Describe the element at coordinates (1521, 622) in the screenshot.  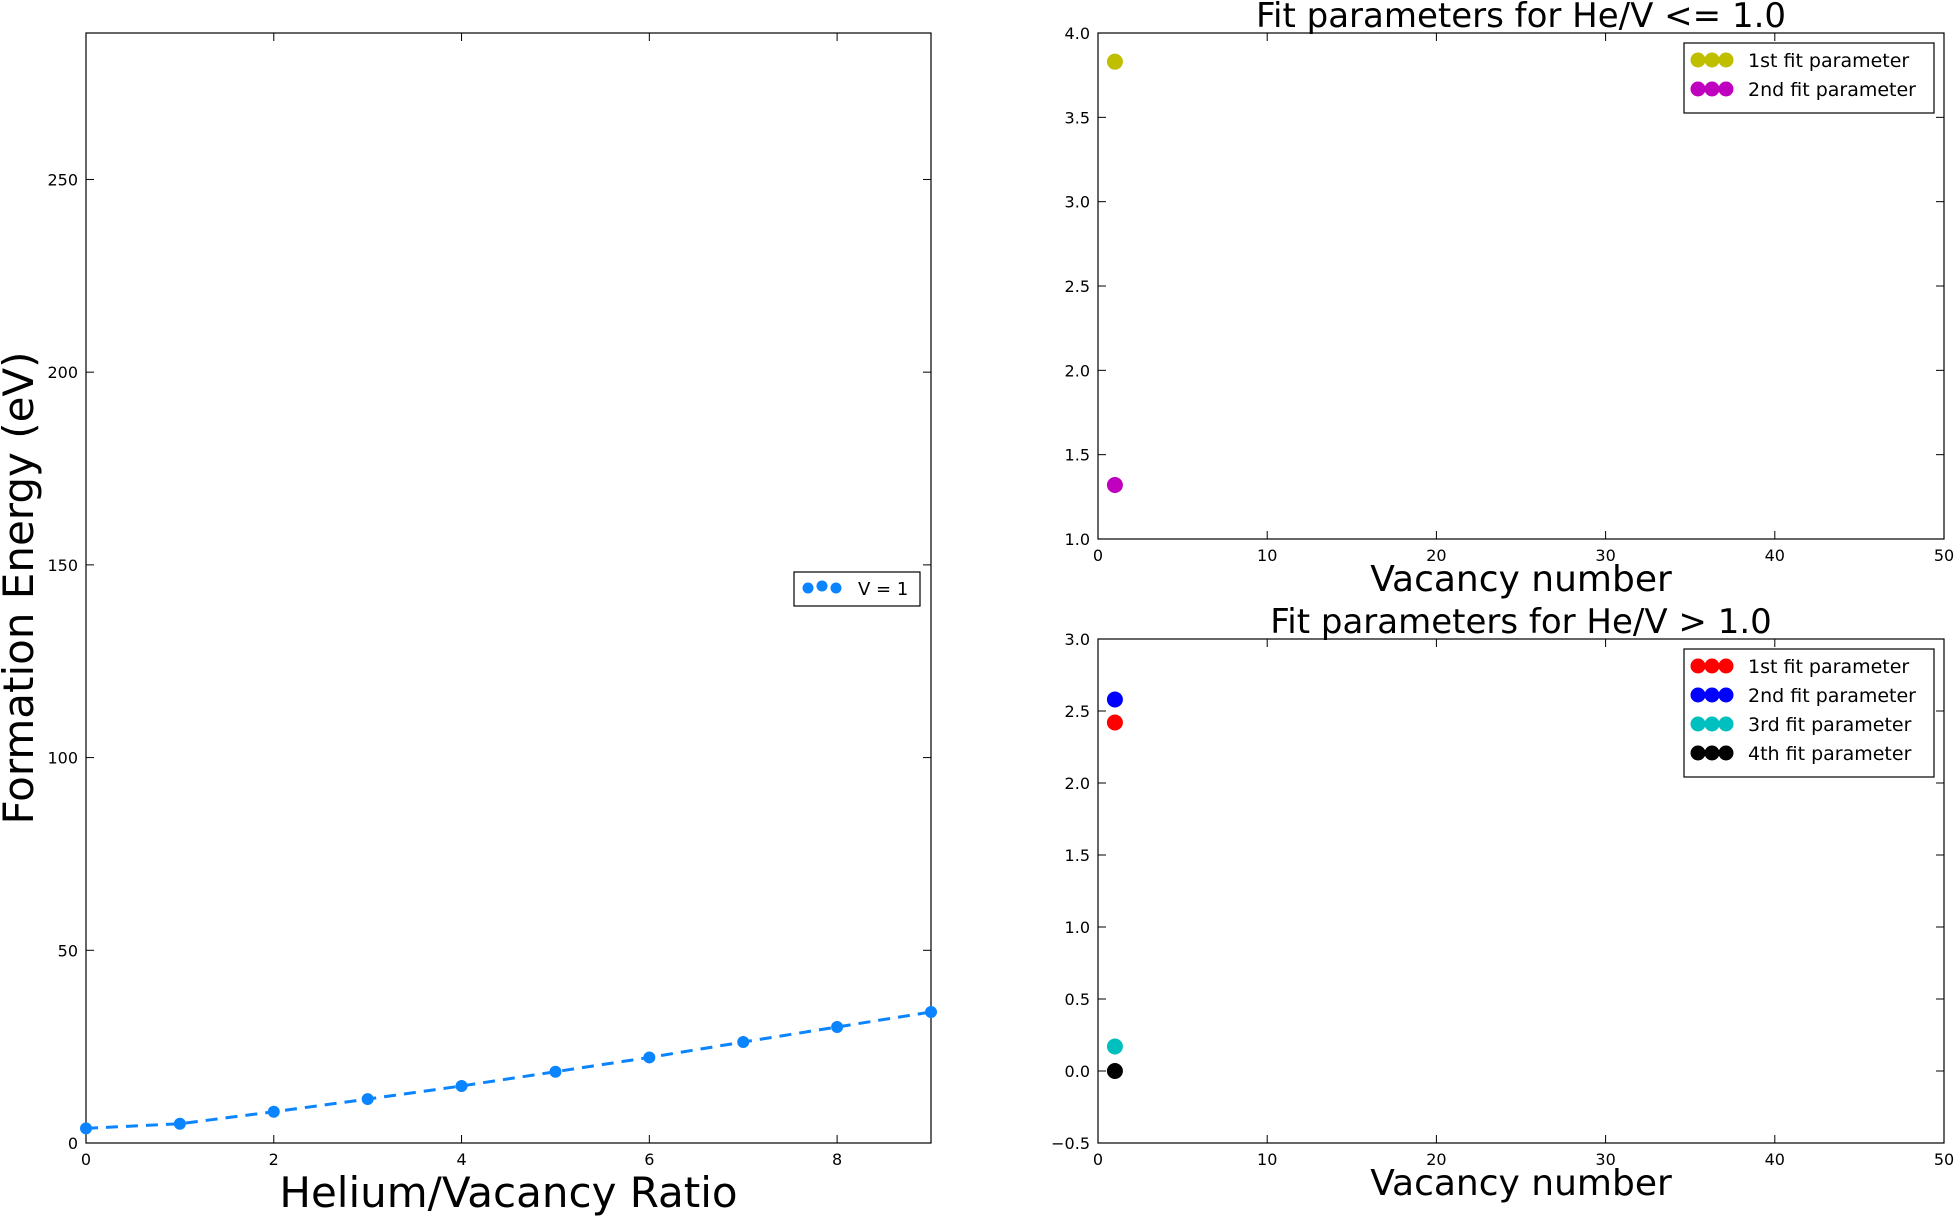
I see `chart-title: Fit parameters for He/V > 1.0` at that location.